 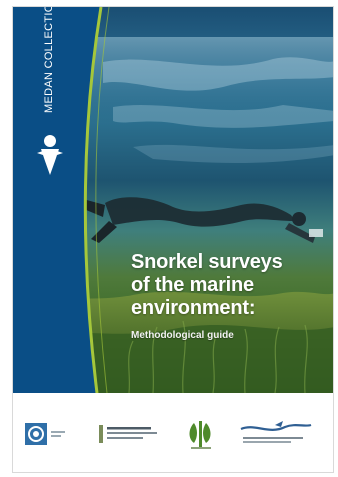 I want to click on leaf-emblem-icon, so click(x=200, y=435).